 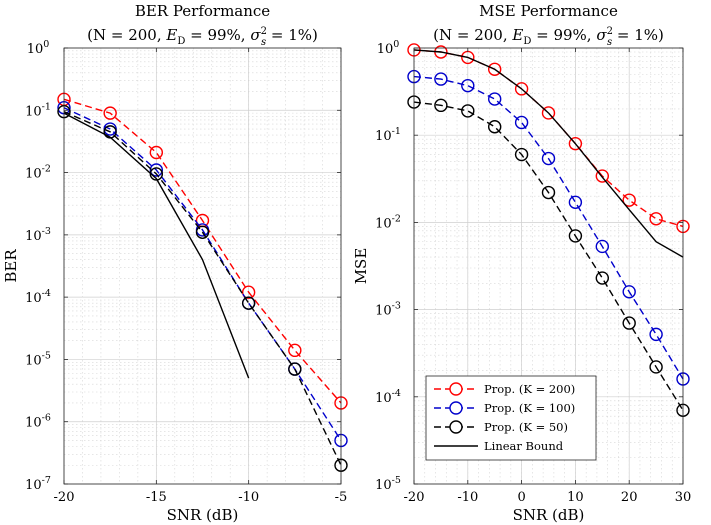 What do you see at coordinates (529, 389) in the screenshot?
I see `chart2-legend-label: Prop. (K = 200)` at bounding box center [529, 389].